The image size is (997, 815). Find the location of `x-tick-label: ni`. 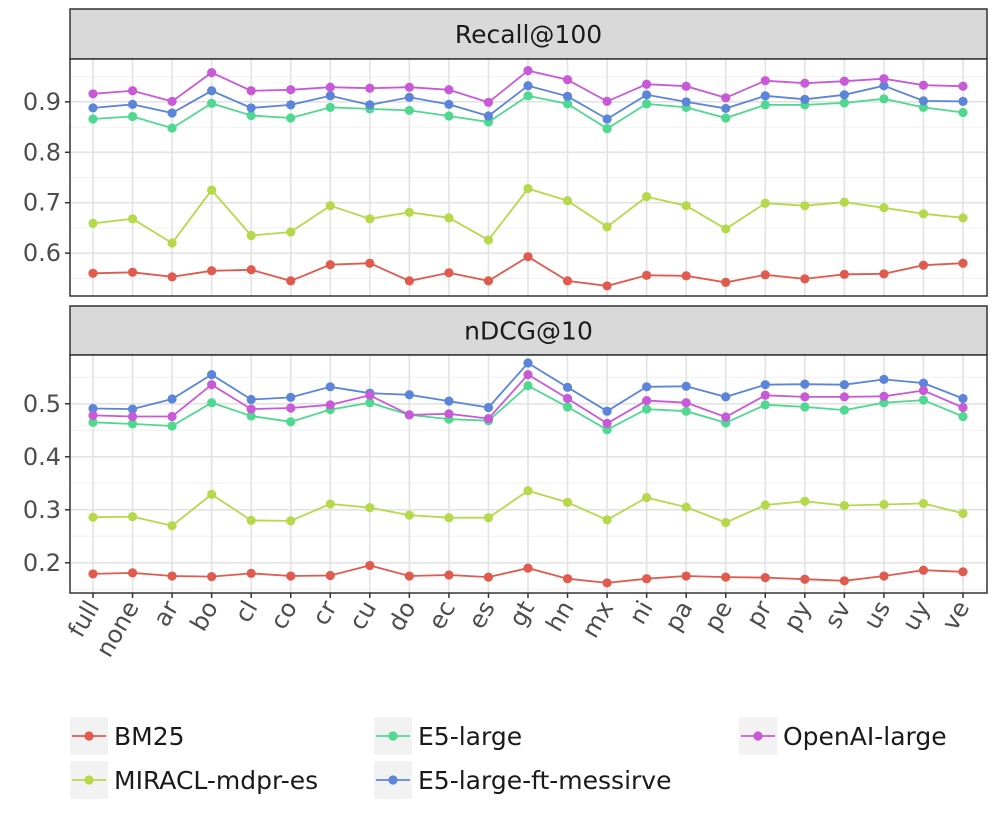

x-tick-label: ni is located at coordinates (641, 612).